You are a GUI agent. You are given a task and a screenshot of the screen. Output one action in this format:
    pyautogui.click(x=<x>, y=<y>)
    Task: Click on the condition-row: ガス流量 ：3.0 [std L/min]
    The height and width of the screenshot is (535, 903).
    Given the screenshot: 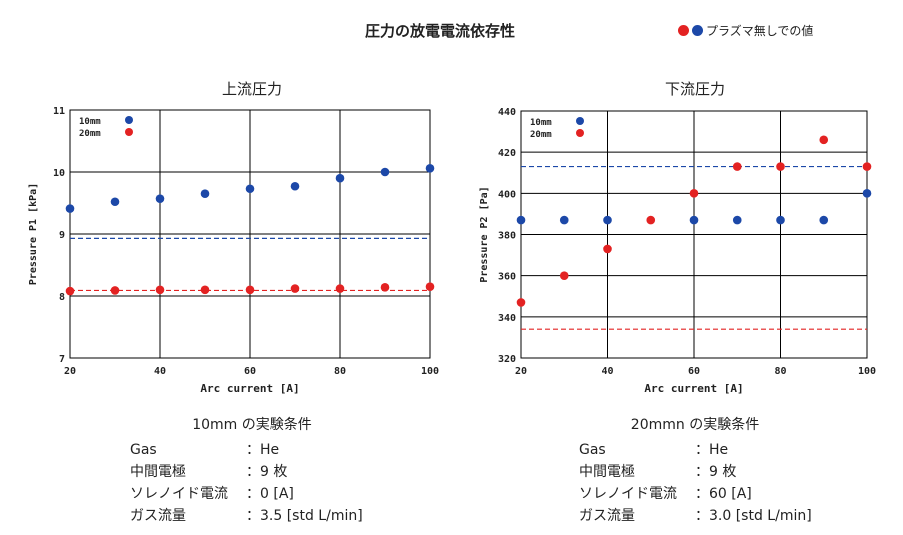 What is the action you would take?
    pyautogui.click(x=695, y=516)
    